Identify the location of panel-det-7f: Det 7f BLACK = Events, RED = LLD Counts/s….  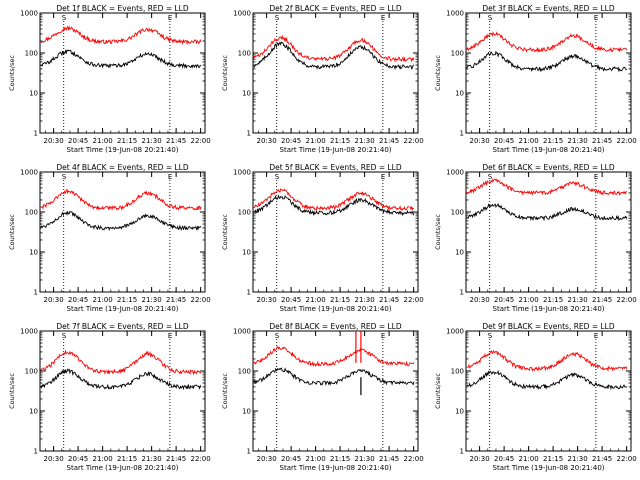
(109, 397).